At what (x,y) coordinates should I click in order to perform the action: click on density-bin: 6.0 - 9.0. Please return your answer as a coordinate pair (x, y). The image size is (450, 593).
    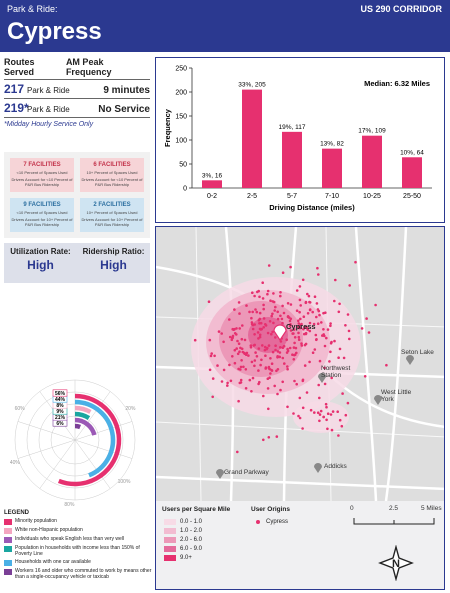
    Looking at the image, I should click on (183, 549).